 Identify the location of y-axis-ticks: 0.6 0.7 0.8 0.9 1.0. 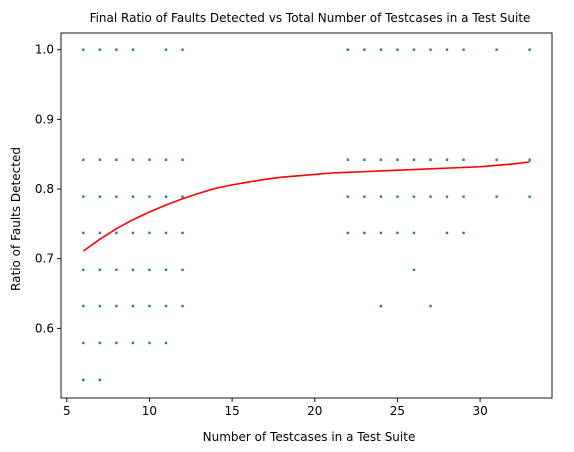
(48, 189).